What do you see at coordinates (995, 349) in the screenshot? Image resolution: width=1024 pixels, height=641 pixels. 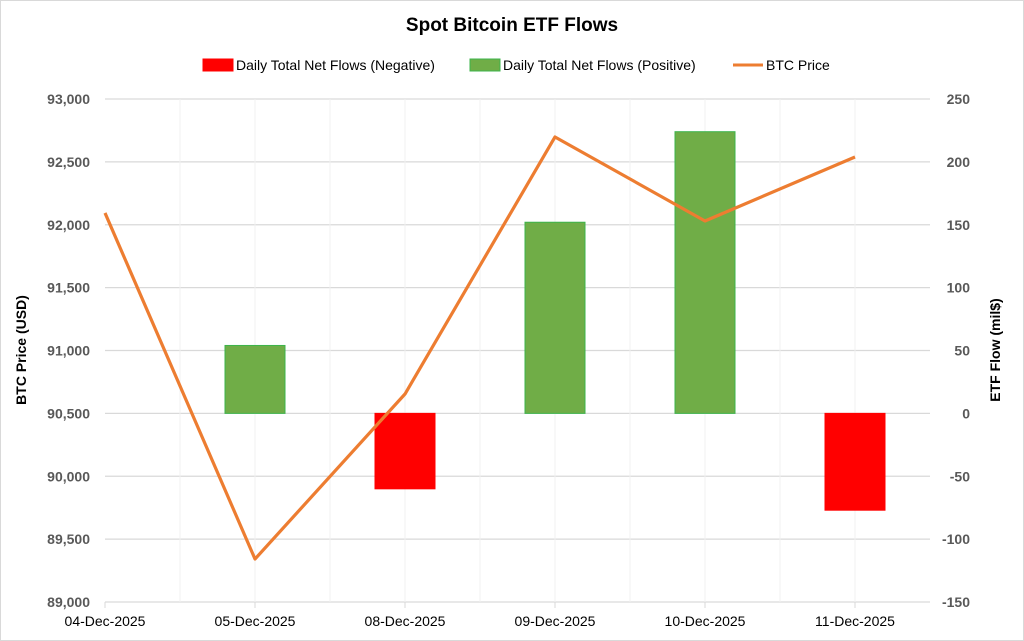 I see `y-axis-right-label: ETF Flow (mil$)` at bounding box center [995, 349].